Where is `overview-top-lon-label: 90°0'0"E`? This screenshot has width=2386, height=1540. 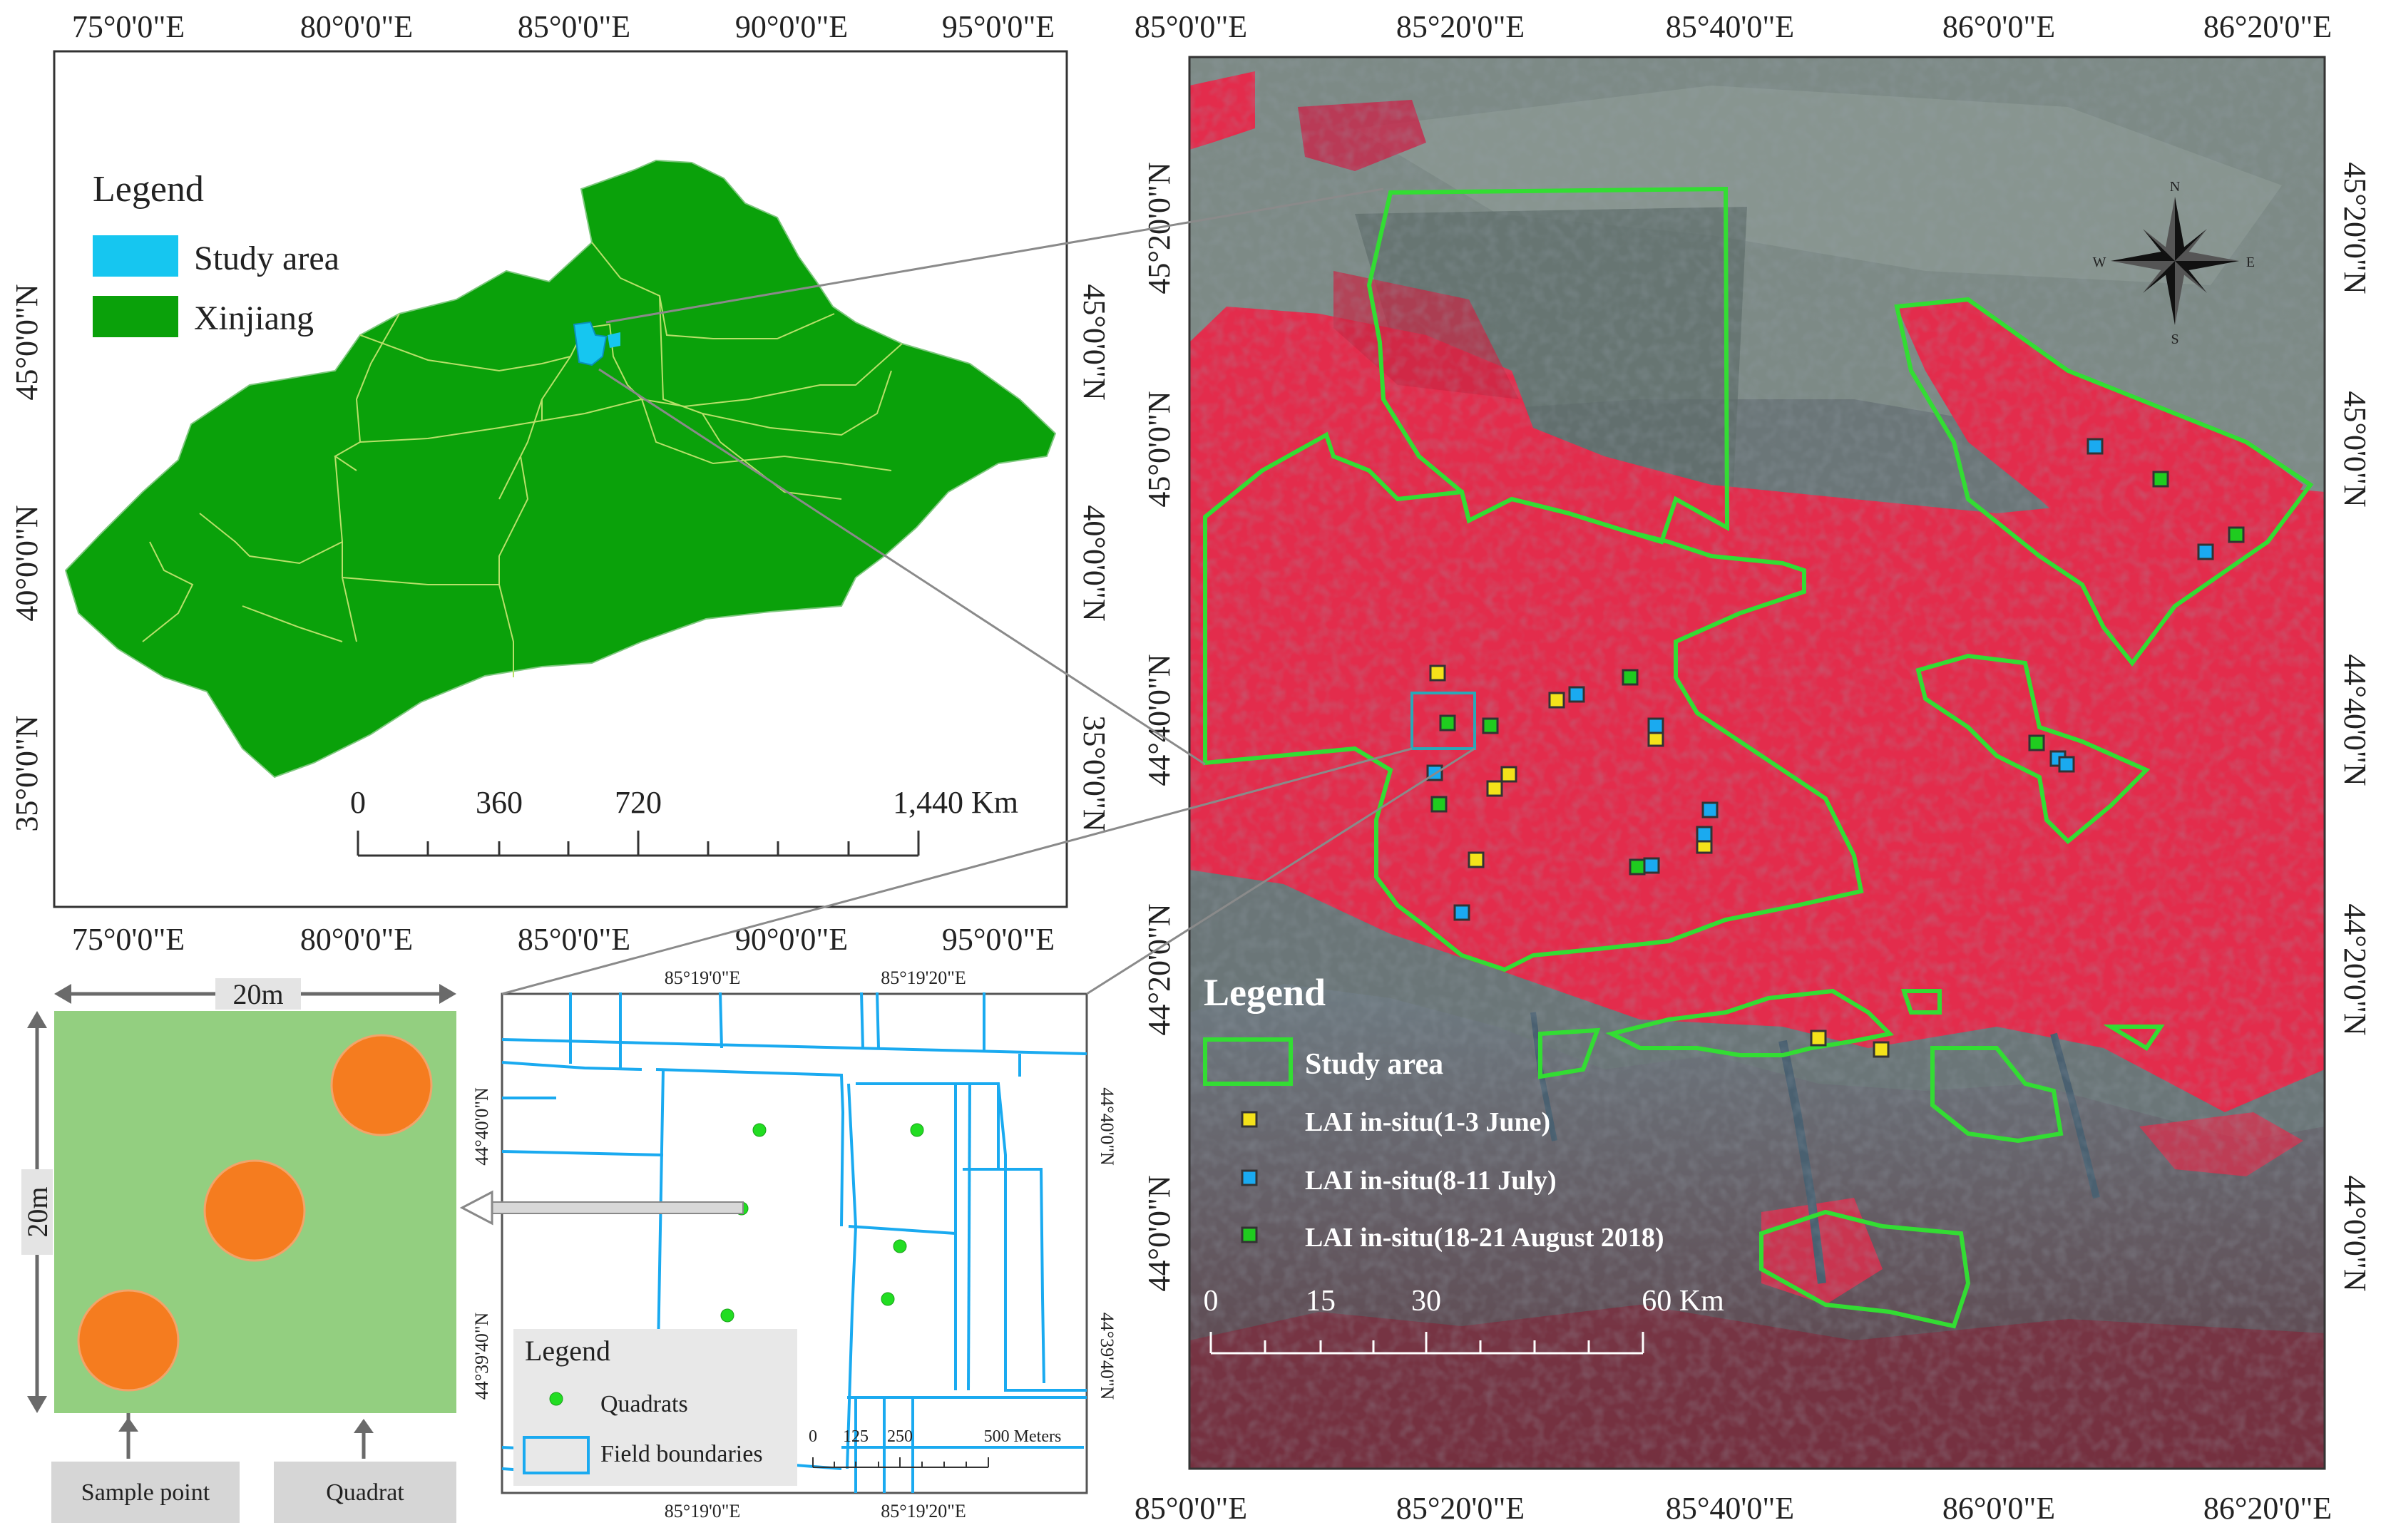
overview-top-lon-label: 90°0'0"E is located at coordinates (792, 26).